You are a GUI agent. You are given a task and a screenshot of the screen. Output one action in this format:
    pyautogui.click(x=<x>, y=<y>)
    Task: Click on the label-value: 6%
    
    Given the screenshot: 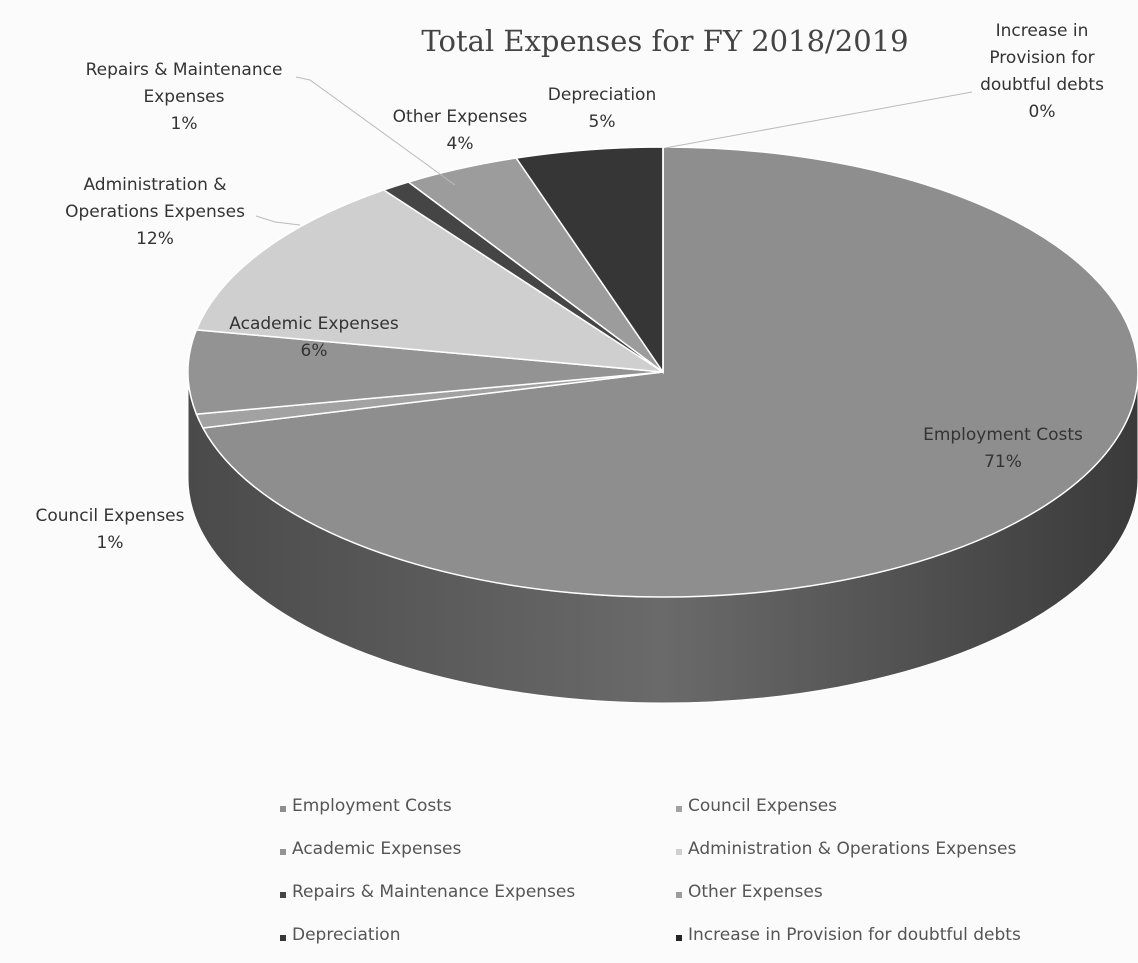 What is the action you would take?
    pyautogui.click(x=314, y=351)
    